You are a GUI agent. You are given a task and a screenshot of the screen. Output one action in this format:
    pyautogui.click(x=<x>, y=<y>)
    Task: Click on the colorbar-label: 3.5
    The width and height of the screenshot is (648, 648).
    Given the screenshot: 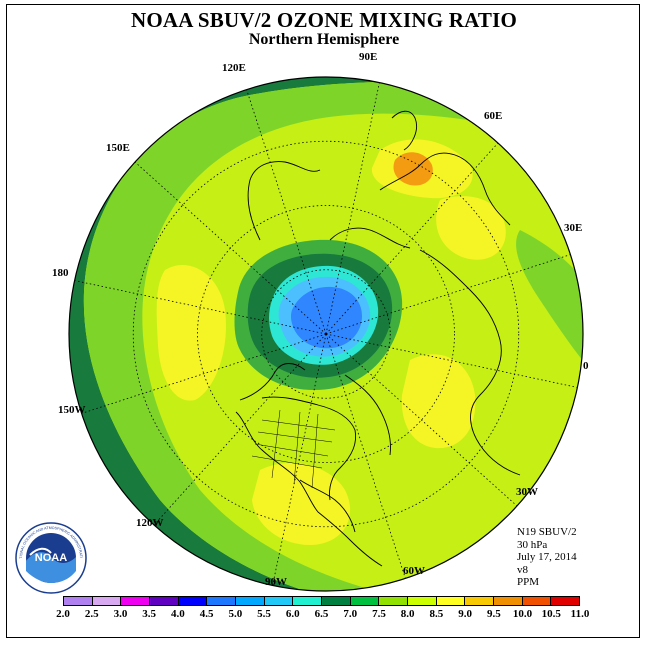 What is the action you would take?
    pyautogui.click(x=149, y=614)
    